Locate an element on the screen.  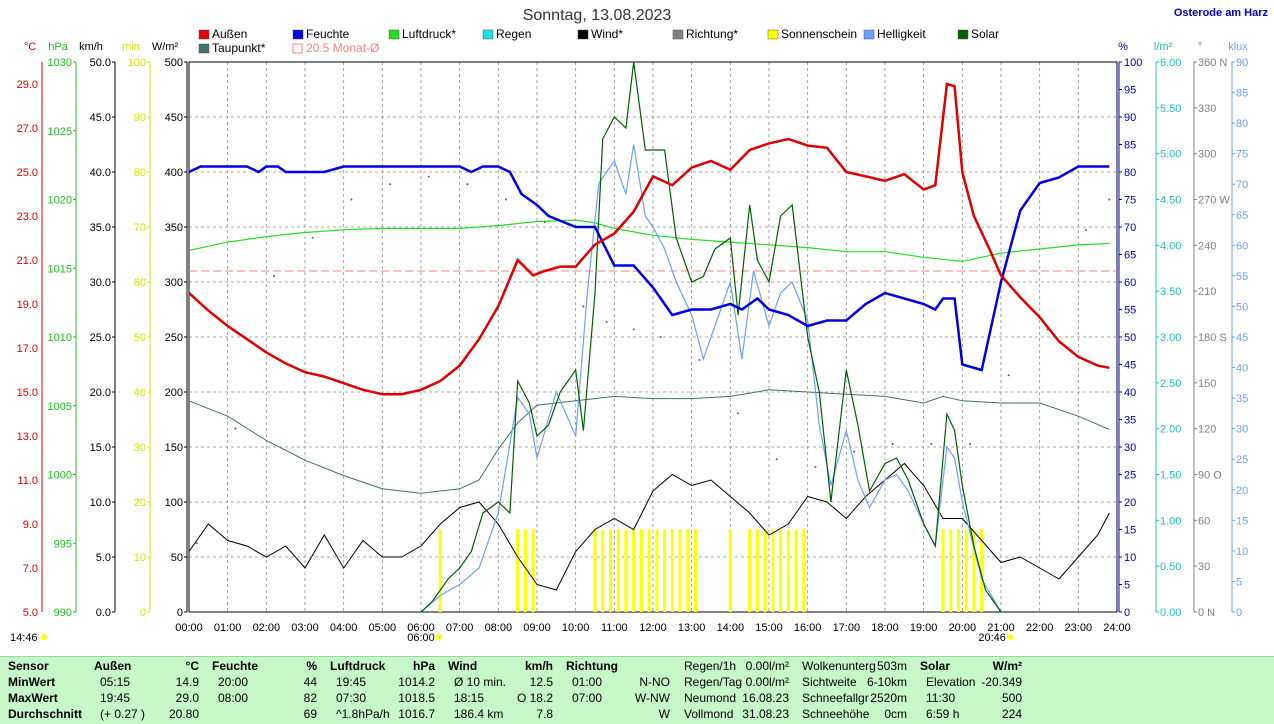
header-unit: hPa is located at coordinates (423, 666).